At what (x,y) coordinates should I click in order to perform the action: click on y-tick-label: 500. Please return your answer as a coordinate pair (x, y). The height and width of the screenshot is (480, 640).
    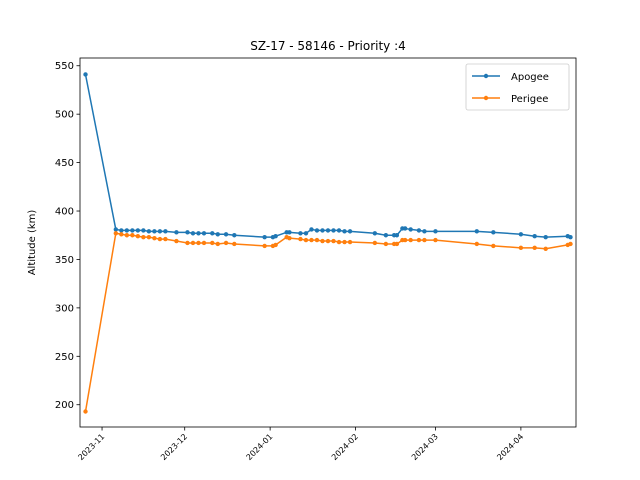
    Looking at the image, I should click on (64, 115).